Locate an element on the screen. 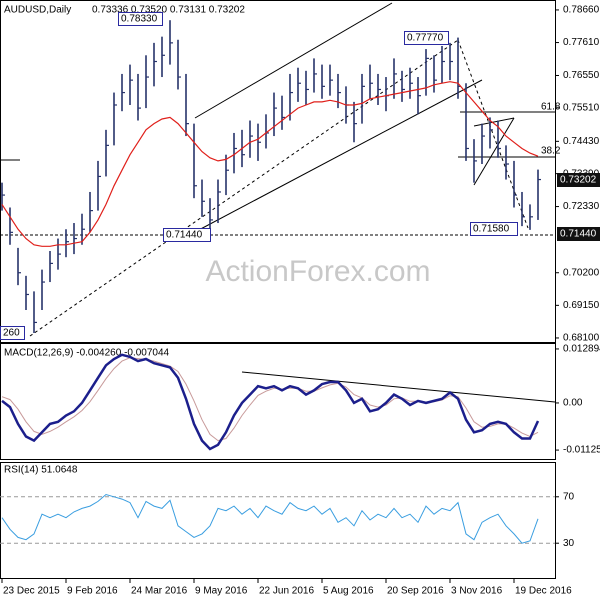  macd-trend-line is located at coordinates (398, 387).